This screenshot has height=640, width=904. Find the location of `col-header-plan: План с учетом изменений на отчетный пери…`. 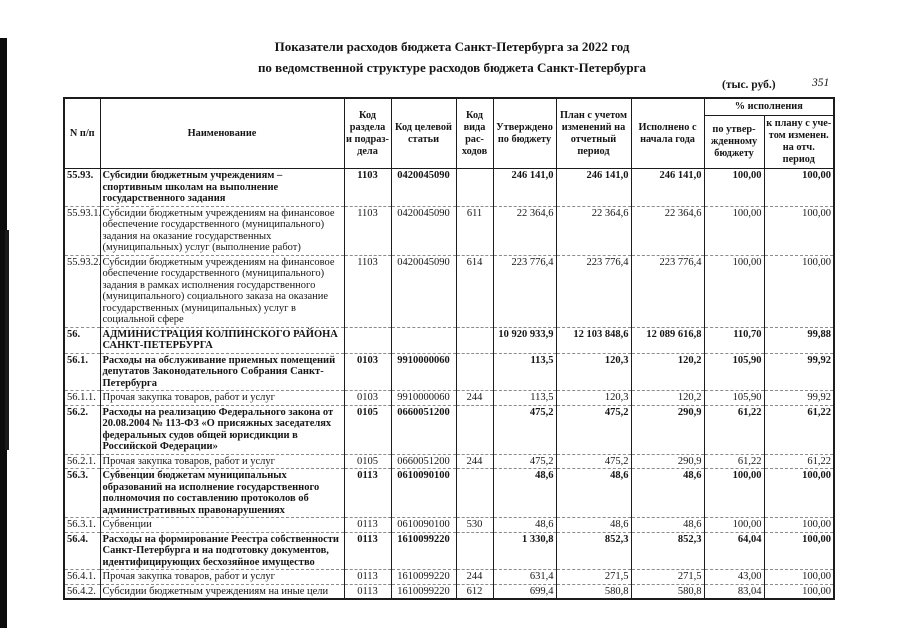

col-header-plan: План с учетом изменений на отчетный пери… is located at coordinates (593, 133).